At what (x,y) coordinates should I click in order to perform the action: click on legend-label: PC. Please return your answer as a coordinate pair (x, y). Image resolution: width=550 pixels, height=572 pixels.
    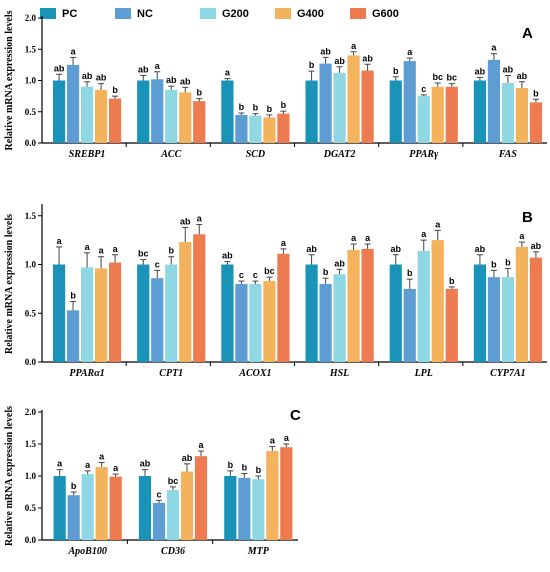
    Looking at the image, I should click on (69, 14).